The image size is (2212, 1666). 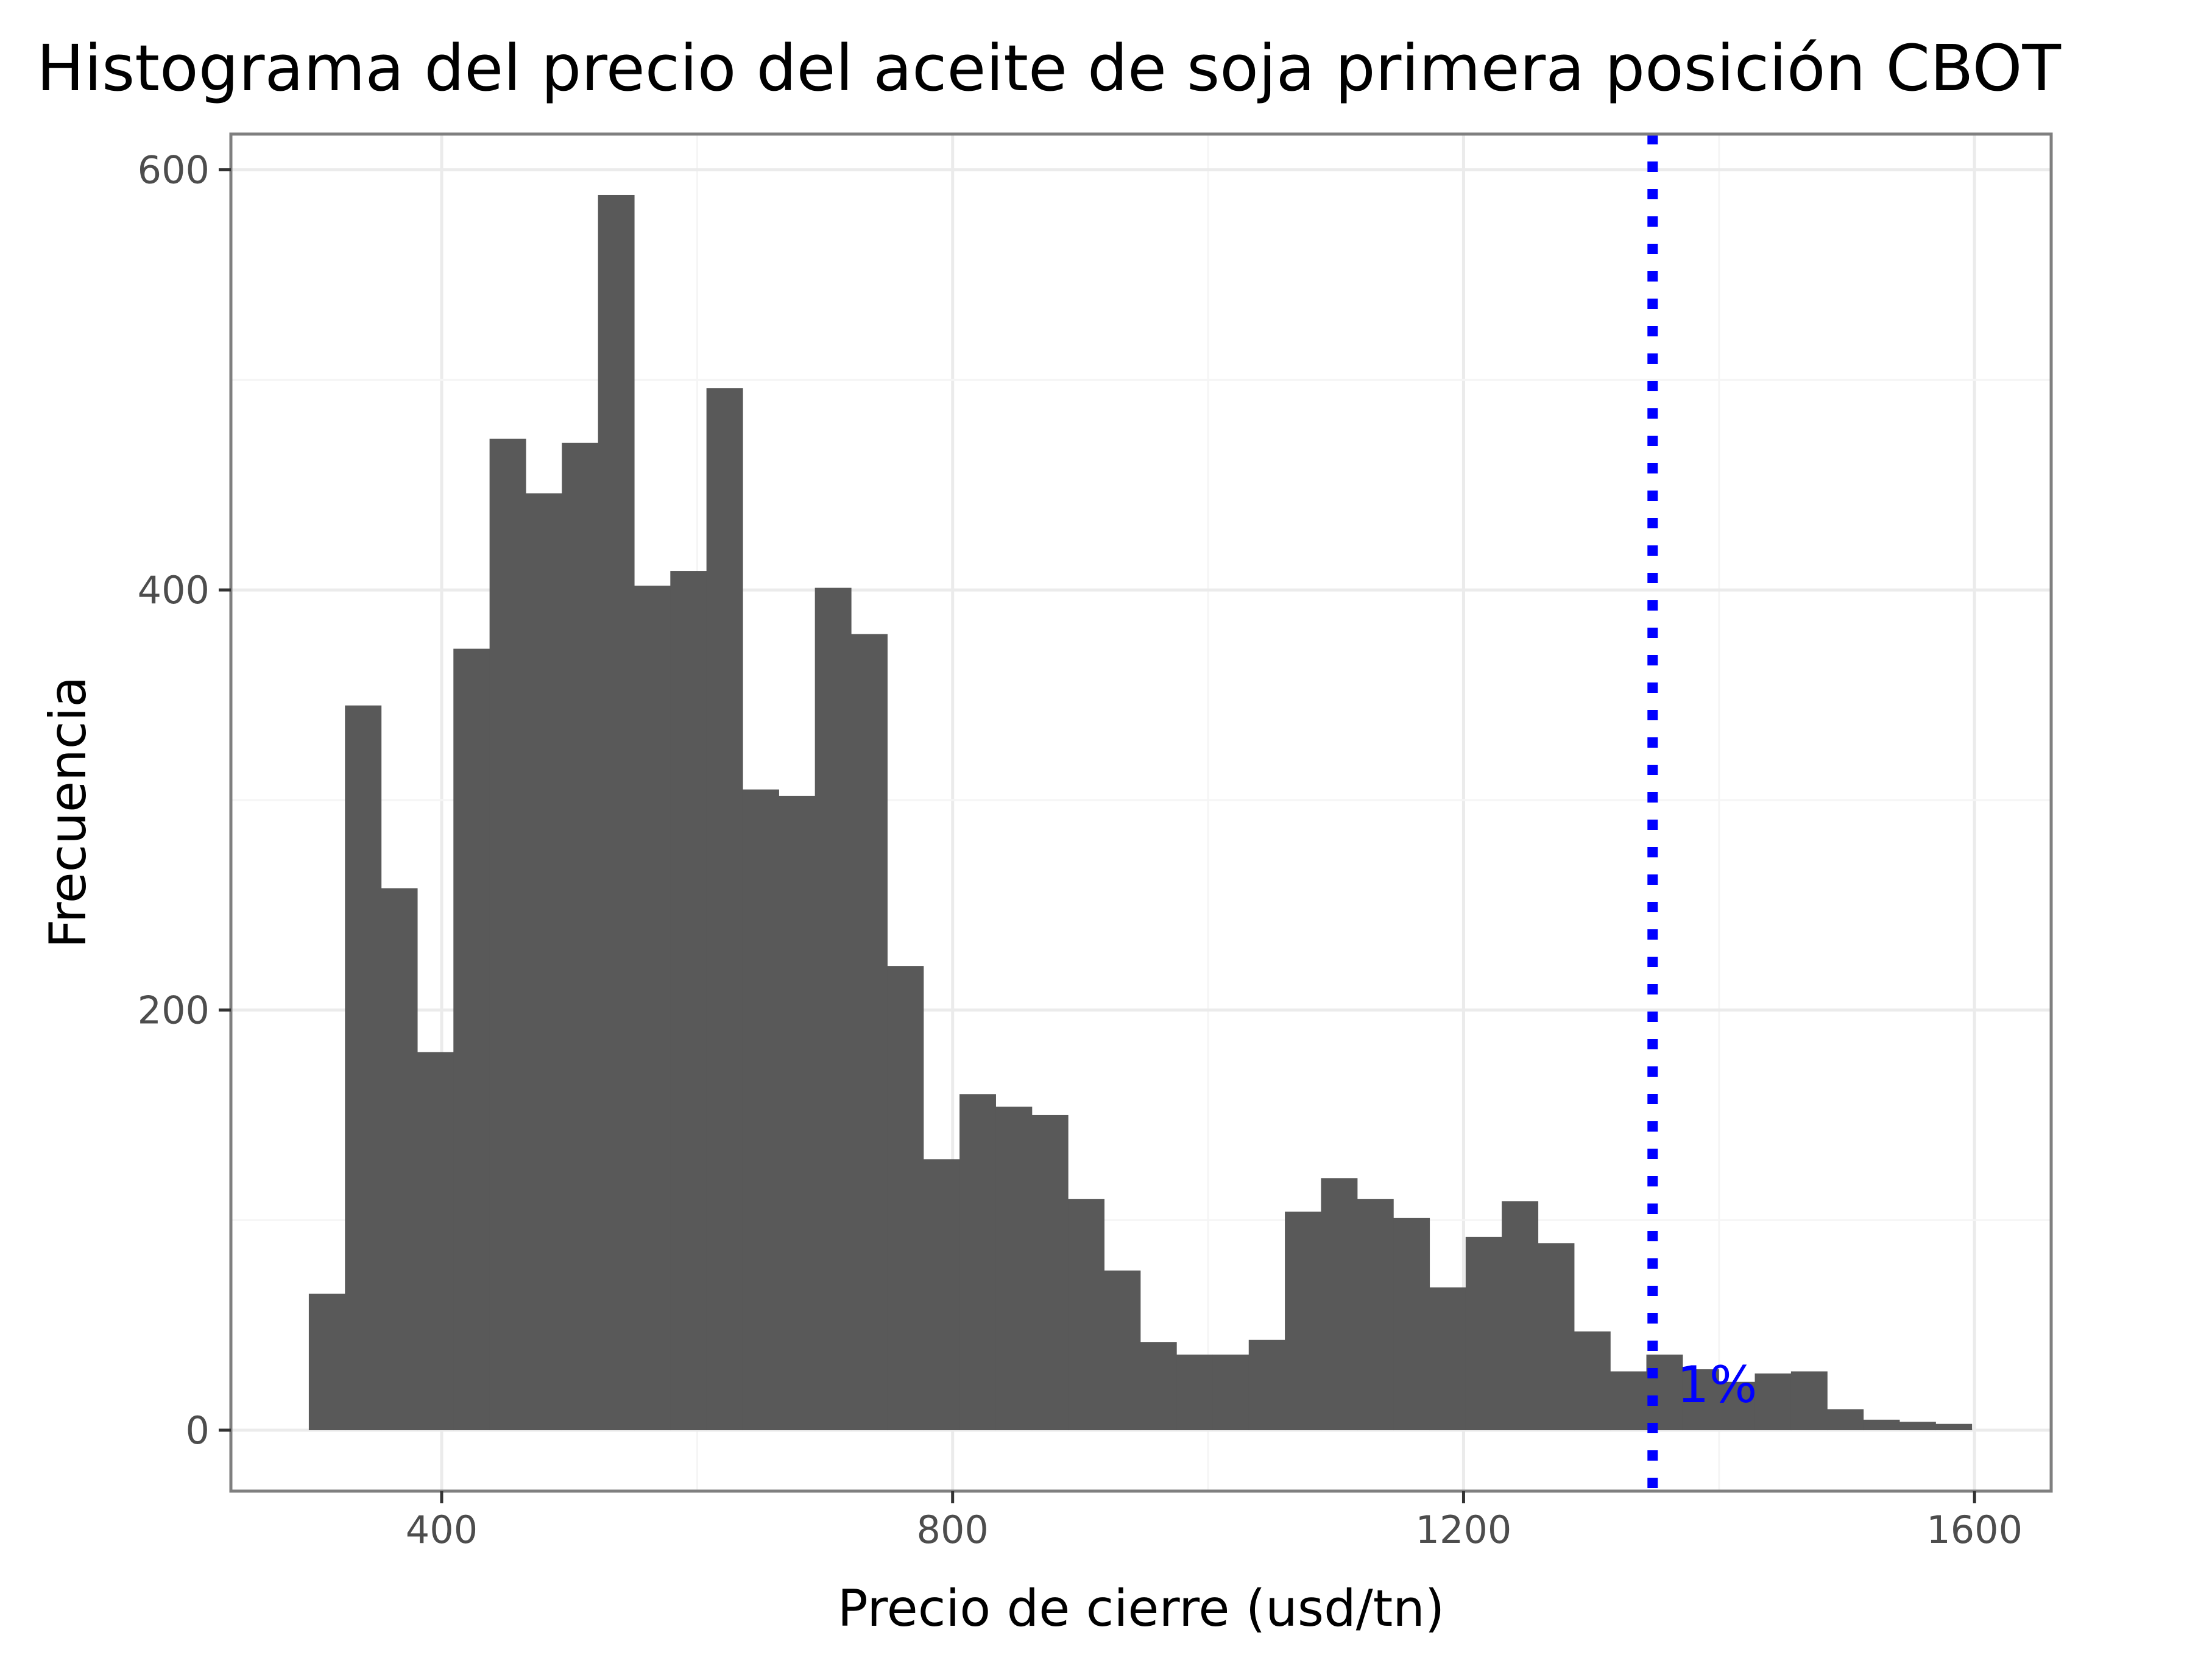 What do you see at coordinates (442, 1530) in the screenshot?
I see `x-tick-label: 400` at bounding box center [442, 1530].